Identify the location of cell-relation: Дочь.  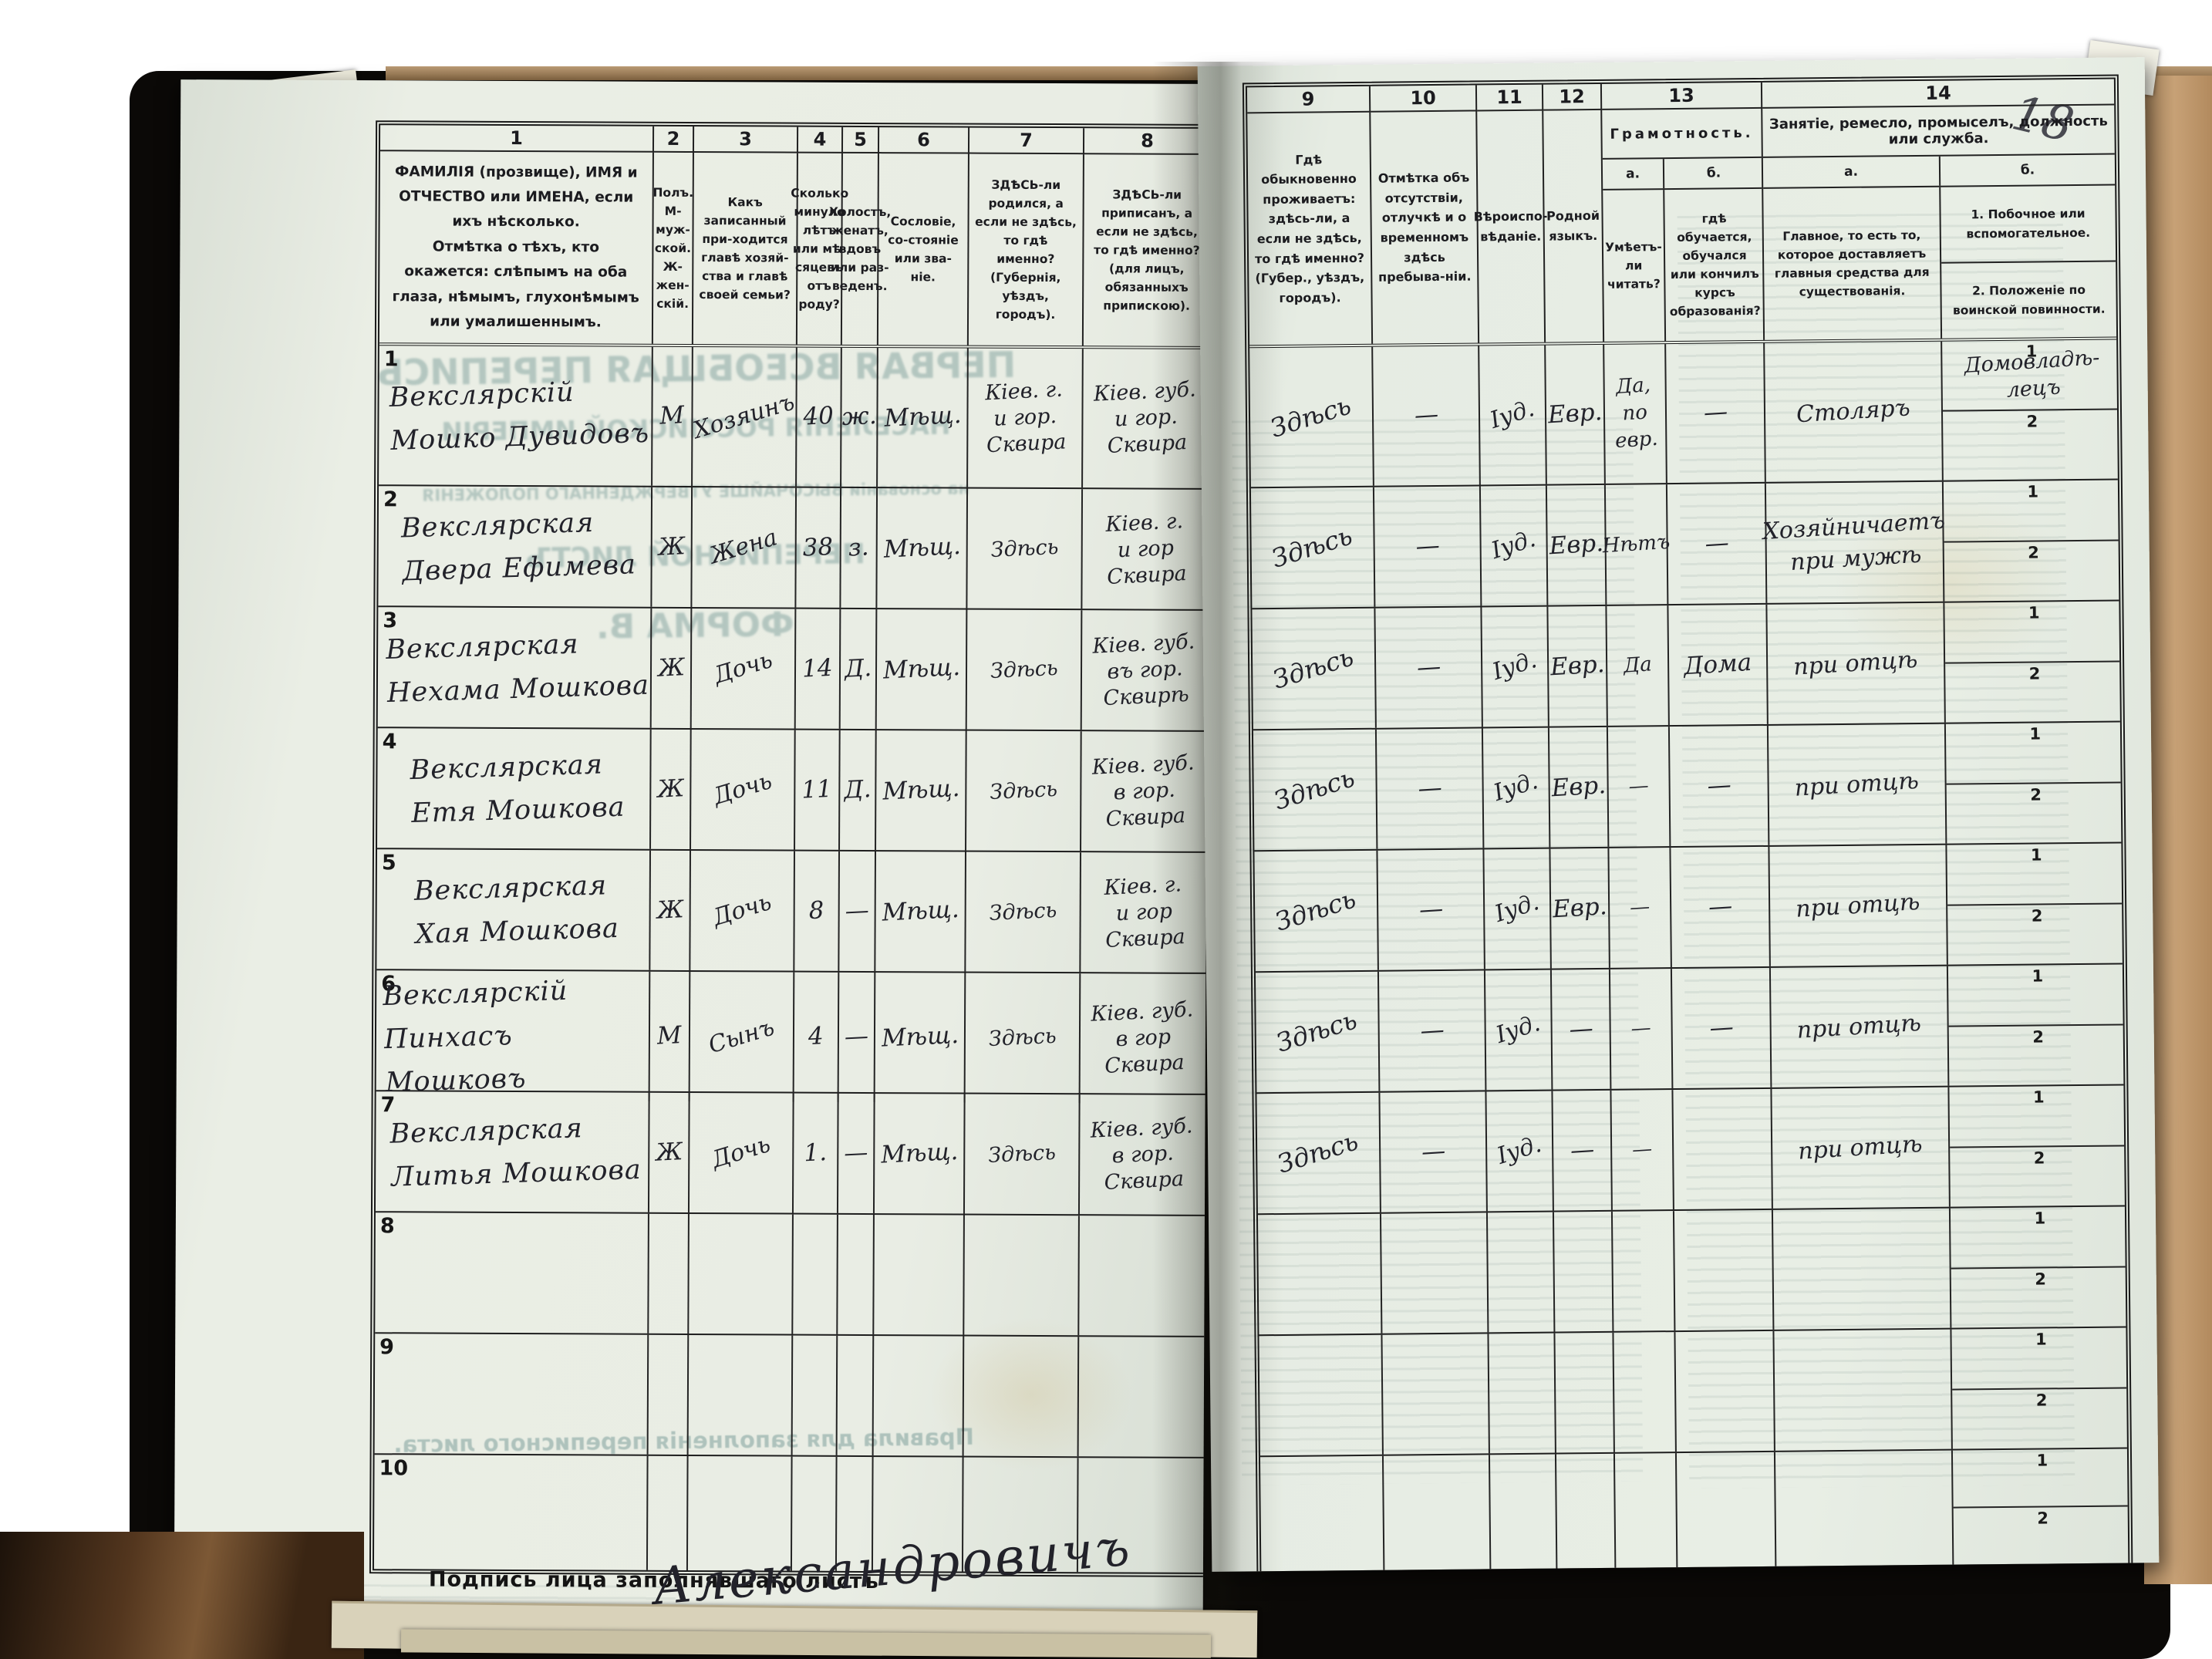
(743, 789).